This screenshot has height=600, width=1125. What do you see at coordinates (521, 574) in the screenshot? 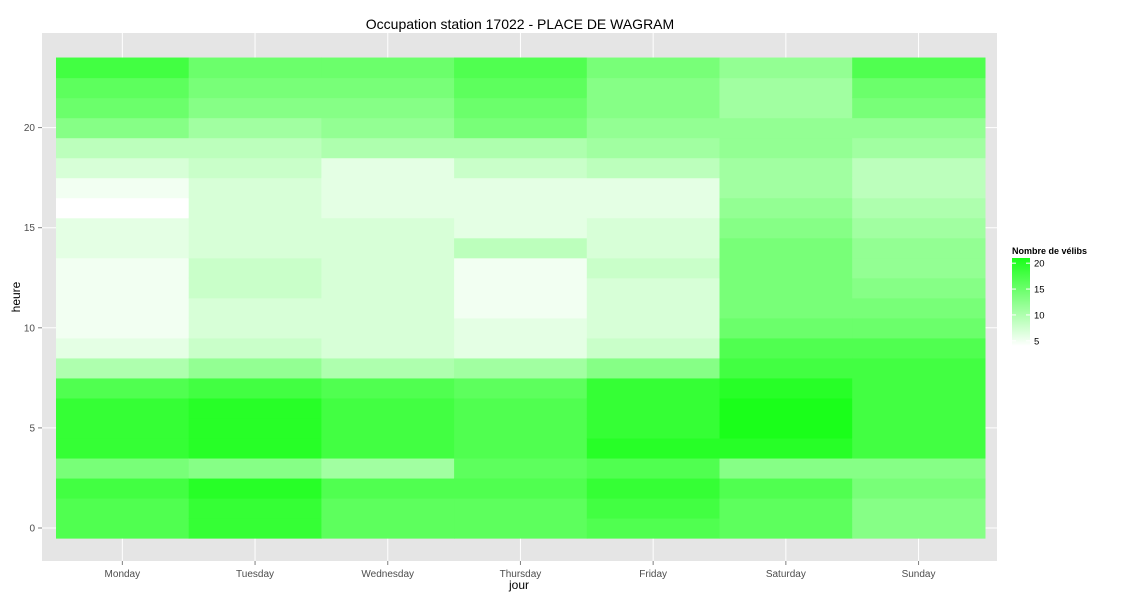
I see `x-tick-label: Thursday` at bounding box center [521, 574].